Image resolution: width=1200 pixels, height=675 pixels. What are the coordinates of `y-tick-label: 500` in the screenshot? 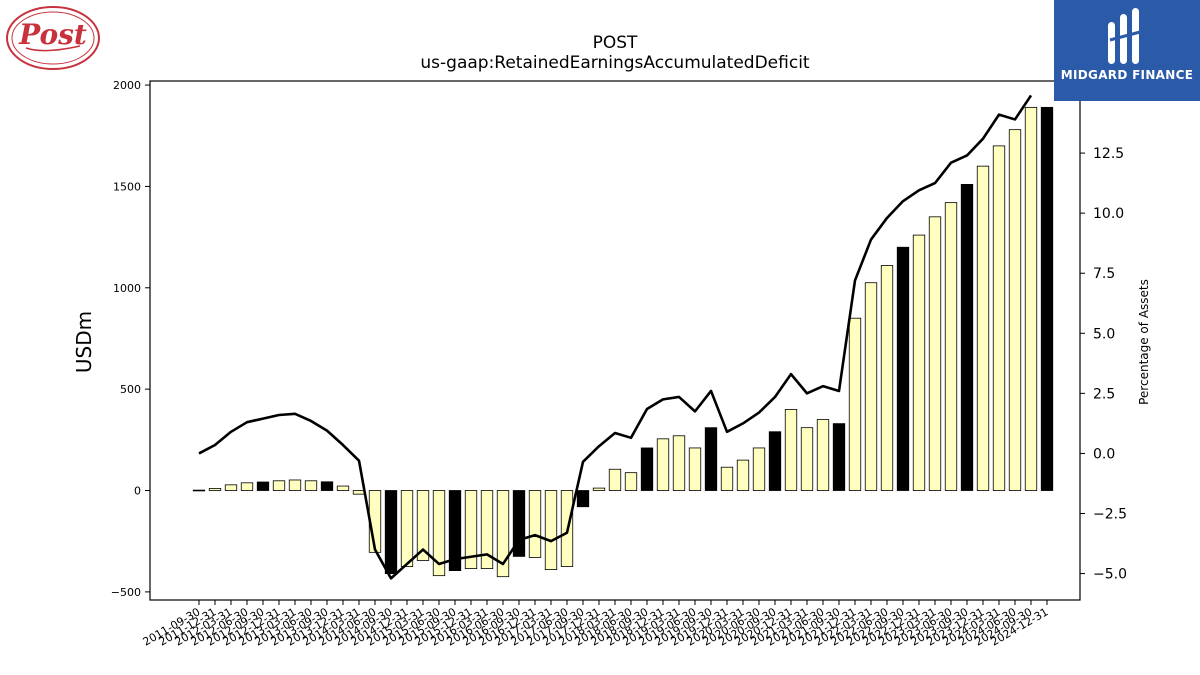 It's located at (130, 389).